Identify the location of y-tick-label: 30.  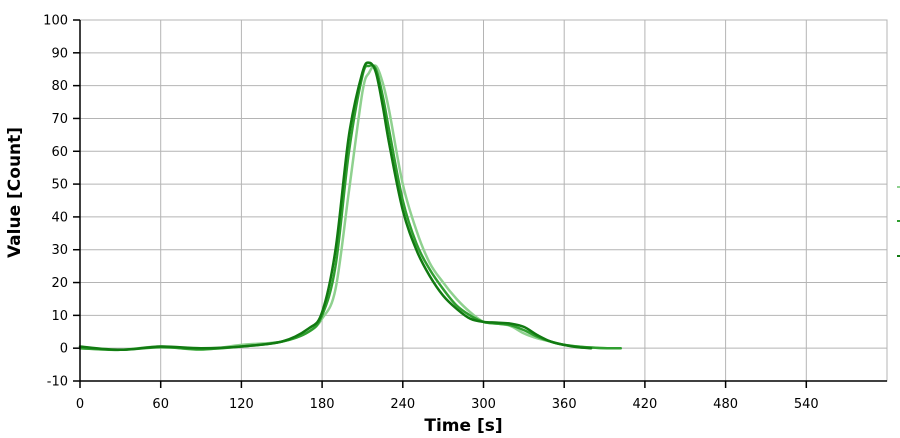
(59, 250).